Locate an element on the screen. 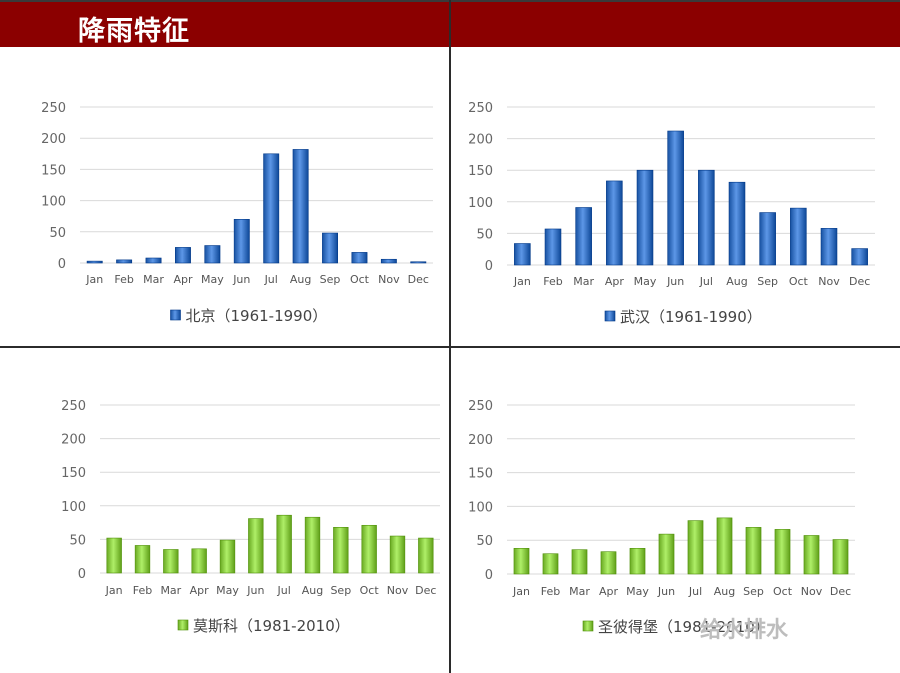 The image size is (900, 673). page-title: 降雨特征 is located at coordinates (134, 31).